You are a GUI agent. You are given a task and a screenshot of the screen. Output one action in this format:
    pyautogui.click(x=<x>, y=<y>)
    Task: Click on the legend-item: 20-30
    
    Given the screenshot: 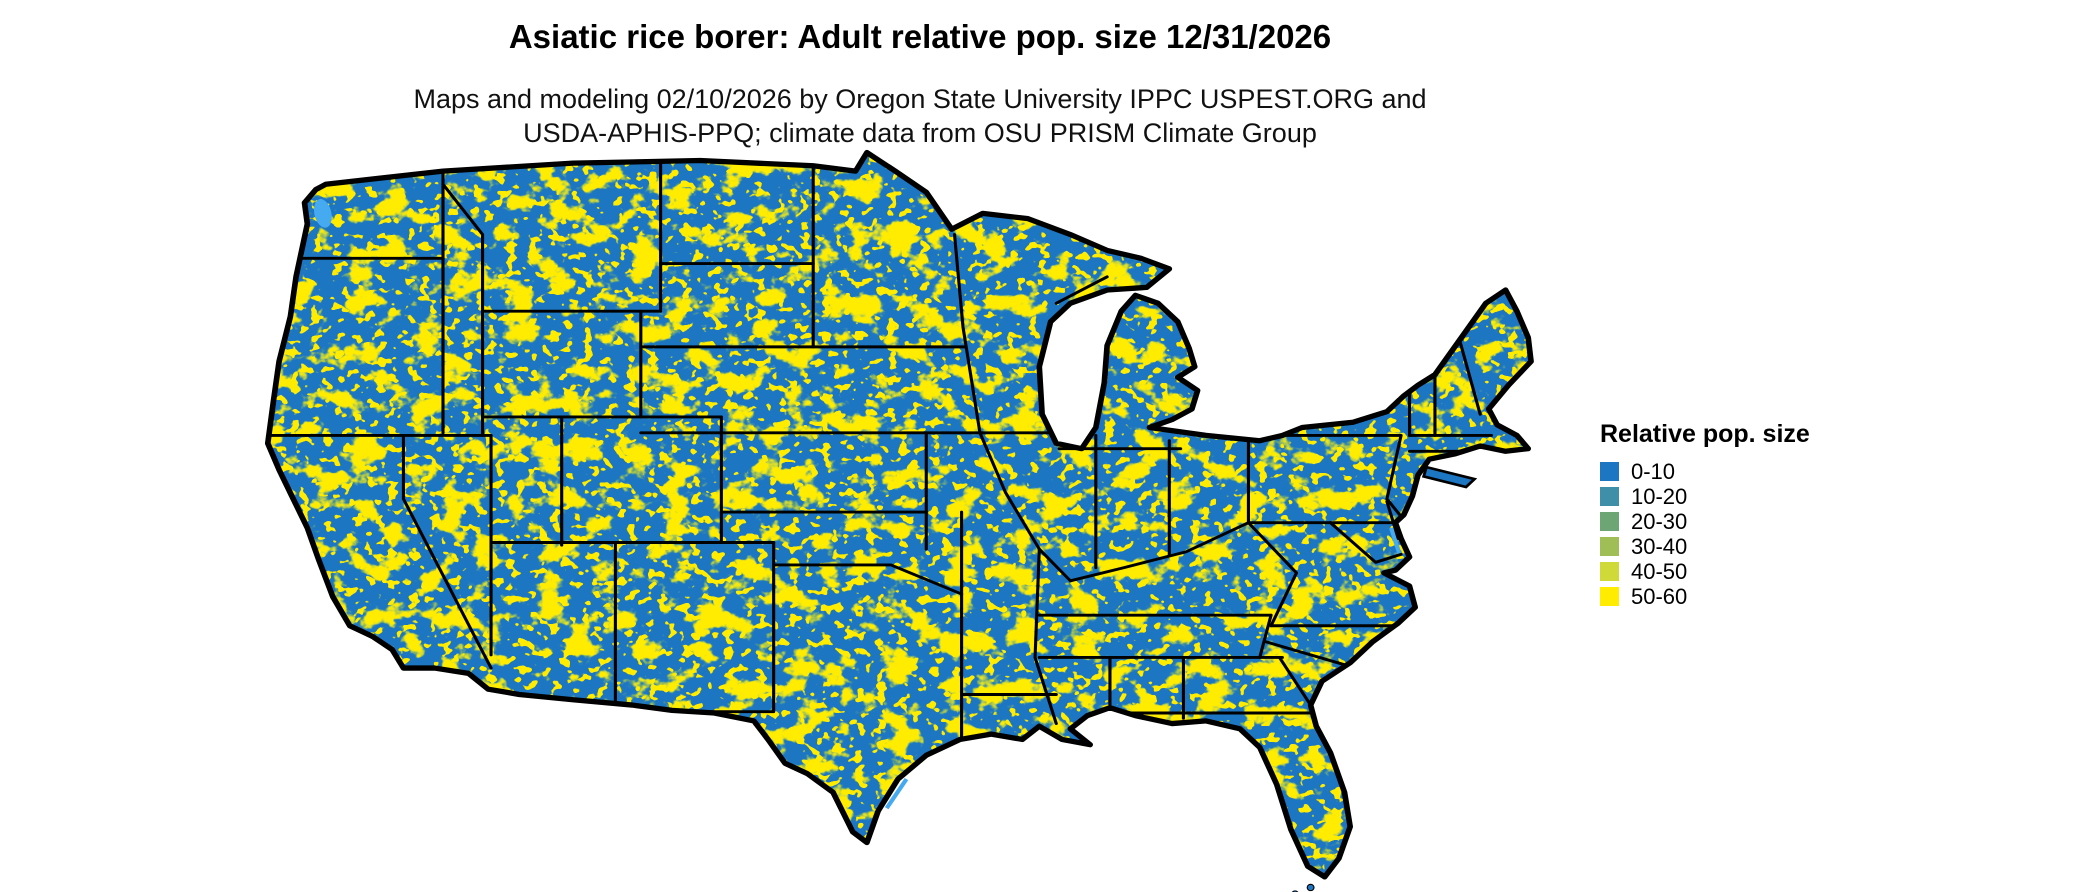 What is the action you would take?
    pyautogui.click(x=1760, y=521)
    